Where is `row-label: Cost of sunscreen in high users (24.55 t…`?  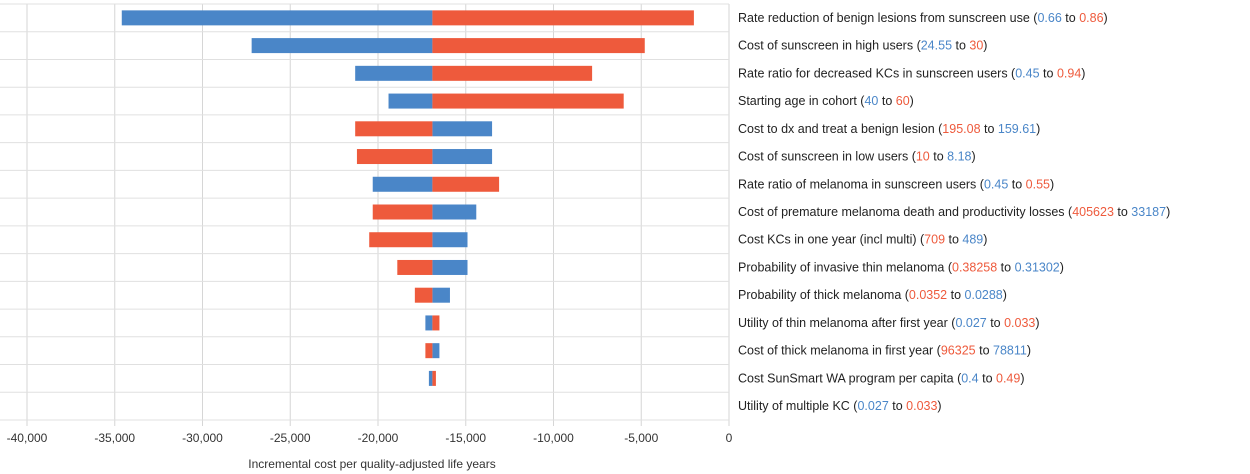 row-label: Cost of sunscreen in high users (24.55 t… is located at coordinates (862, 46).